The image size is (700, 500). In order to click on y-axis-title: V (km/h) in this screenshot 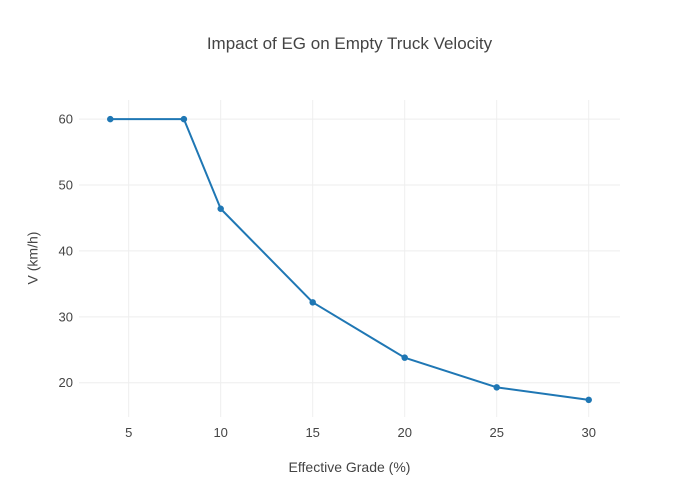, I will do `click(32, 258)`.